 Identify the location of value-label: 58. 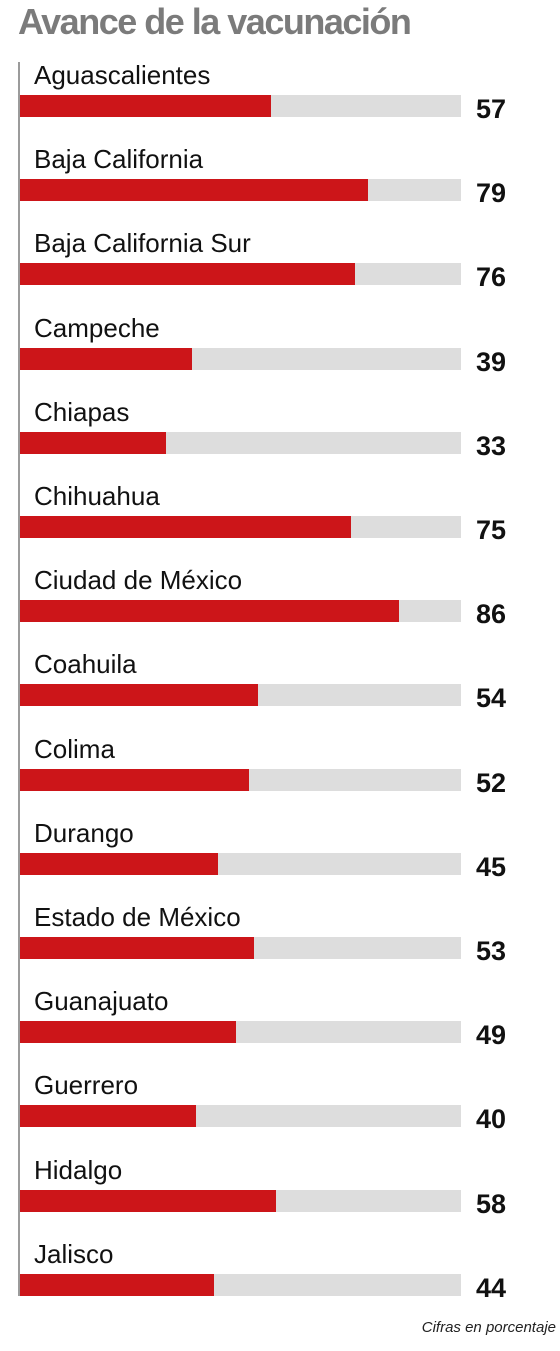
(491, 1203).